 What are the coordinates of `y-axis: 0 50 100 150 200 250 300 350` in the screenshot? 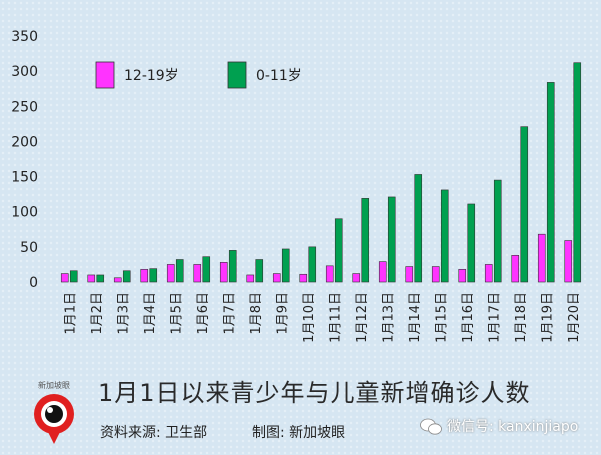 It's located at (24, 160).